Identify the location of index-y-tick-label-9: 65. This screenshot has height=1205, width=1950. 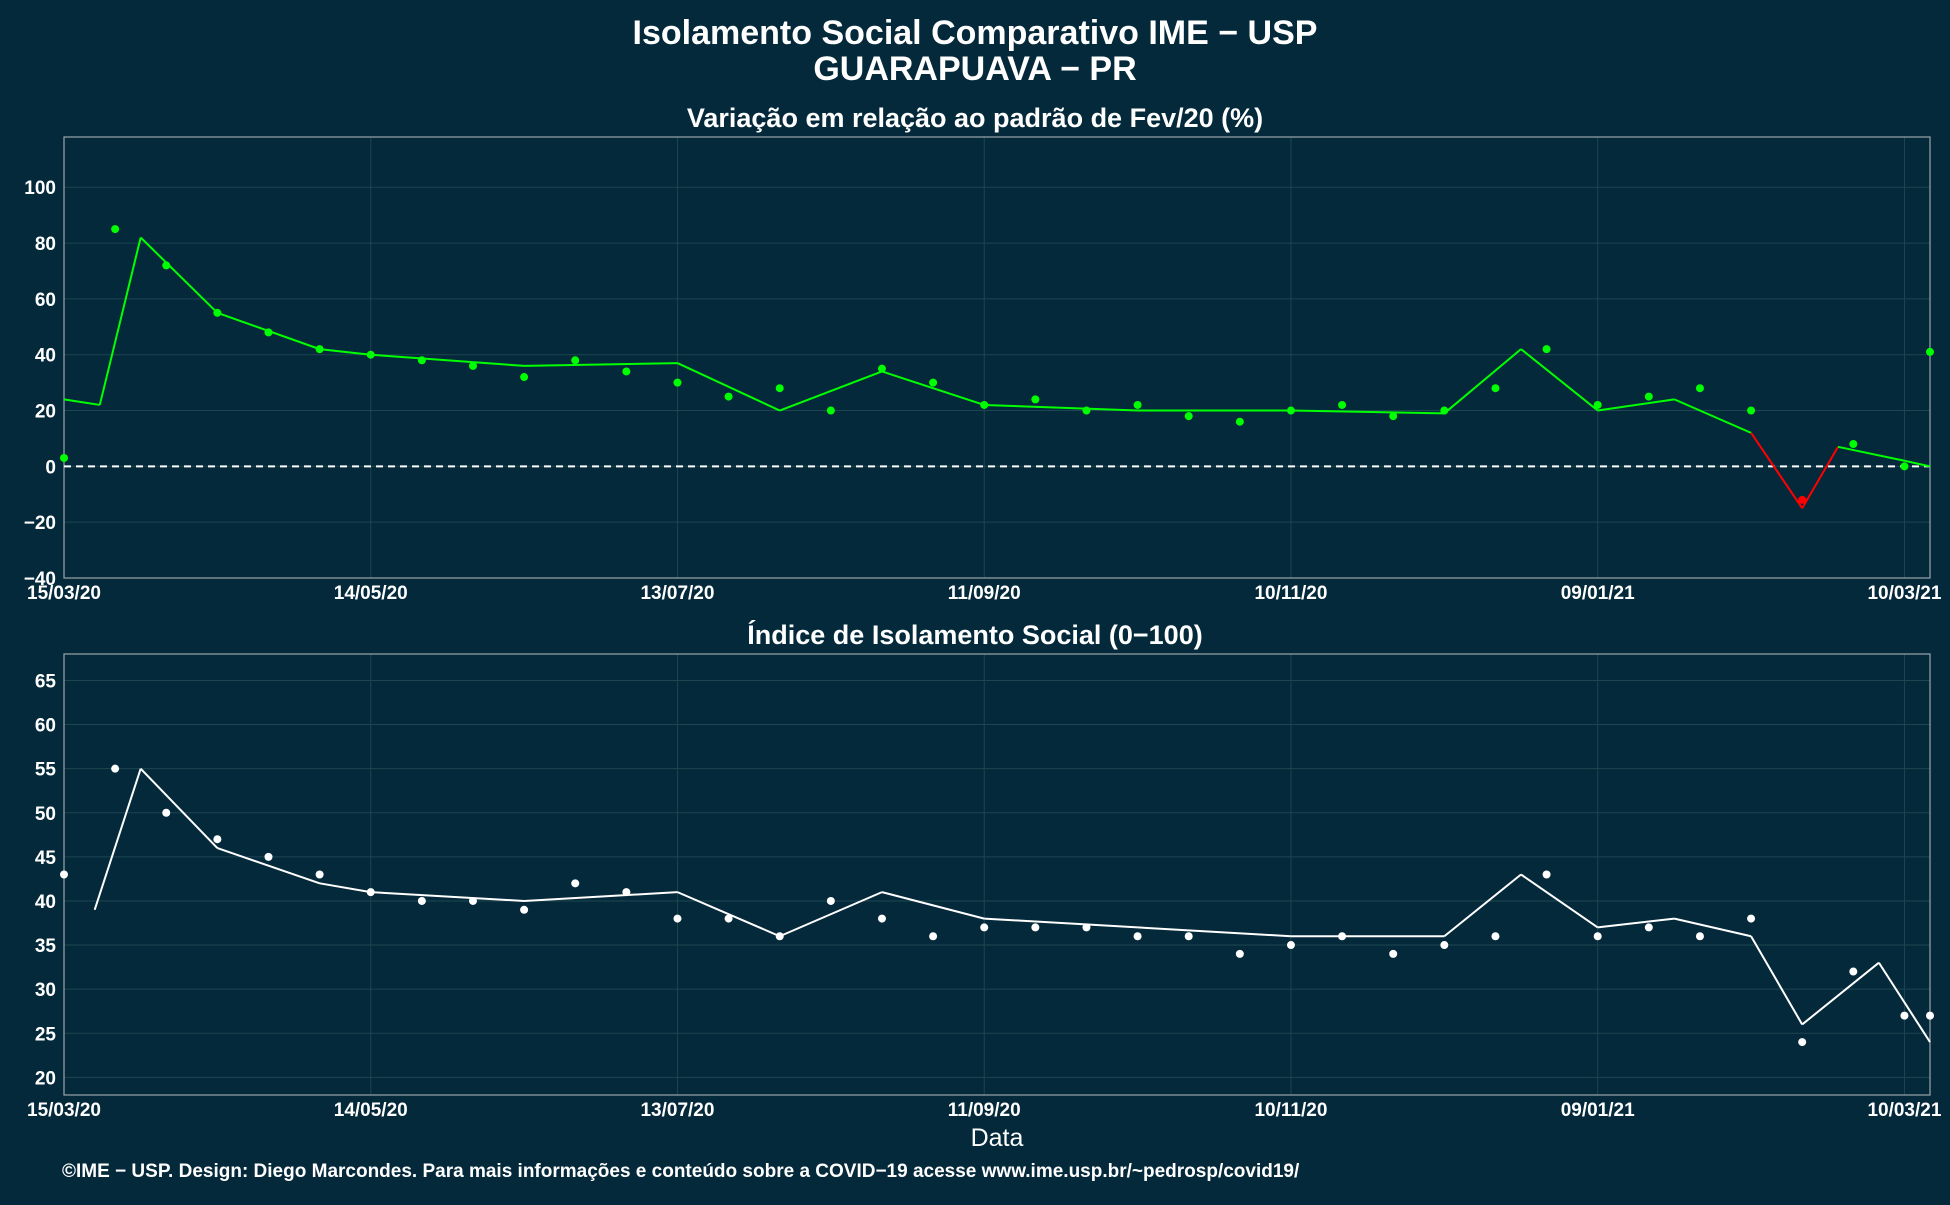
(46, 681).